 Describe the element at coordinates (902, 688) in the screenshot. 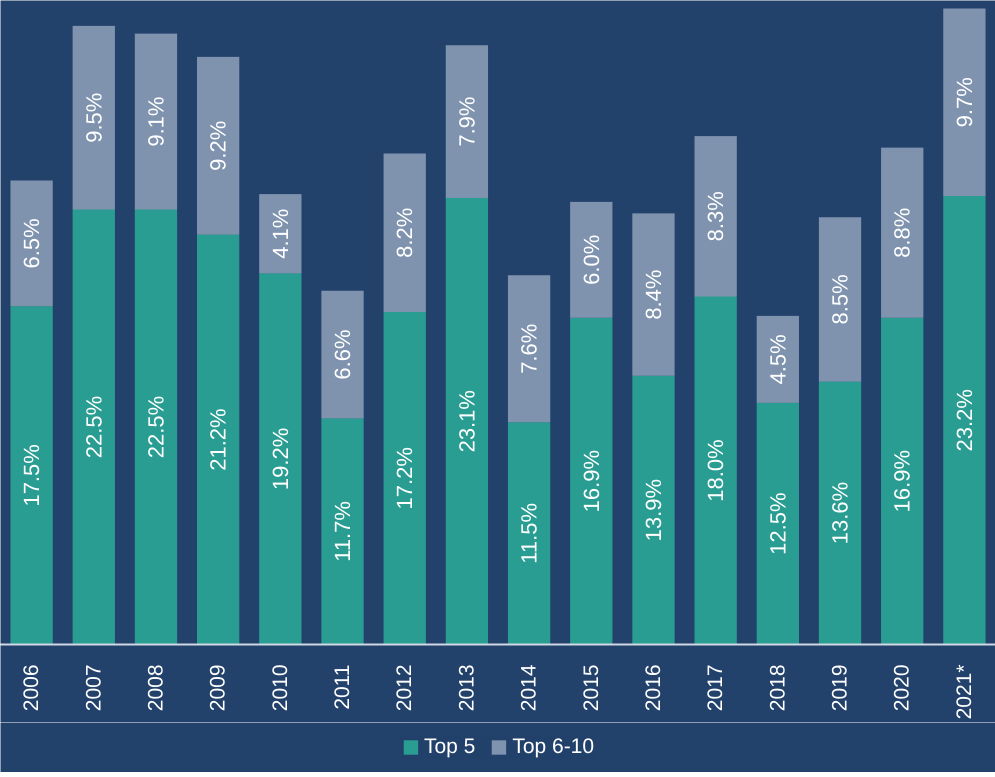

I see `x-tick-label: 2020` at that location.